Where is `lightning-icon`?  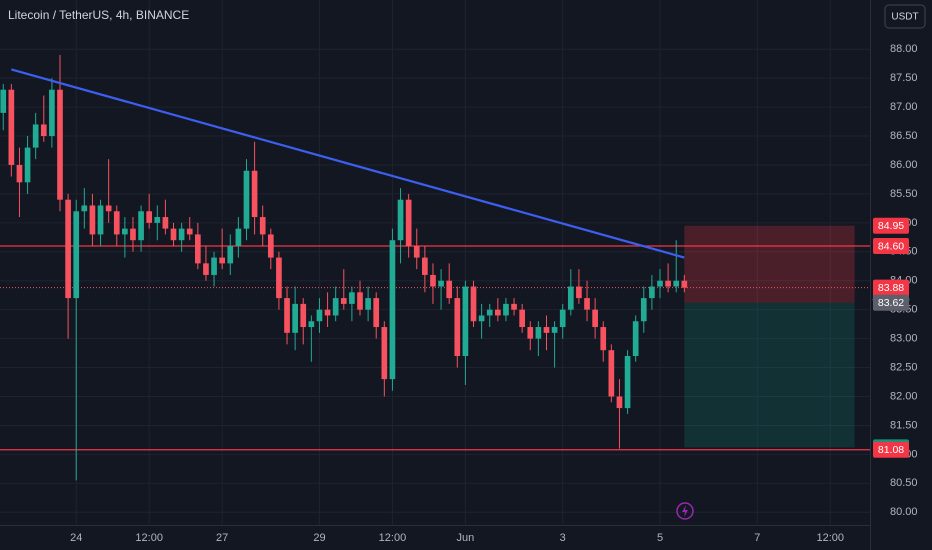
lightning-icon is located at coordinates (685, 511).